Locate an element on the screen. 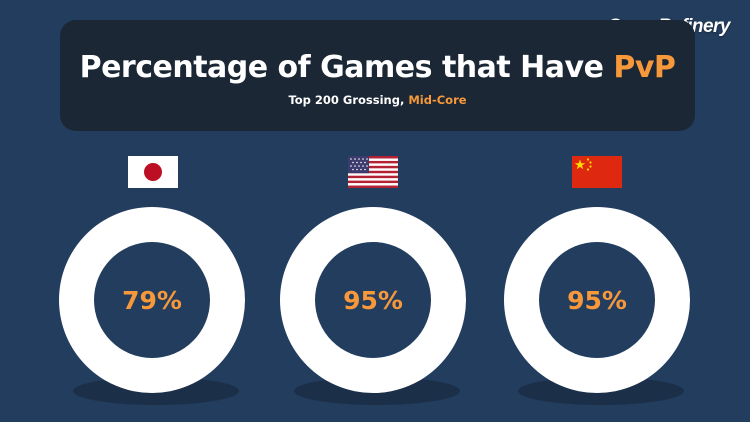 The image size is (750, 422). japan-flag-icon is located at coordinates (153, 172).